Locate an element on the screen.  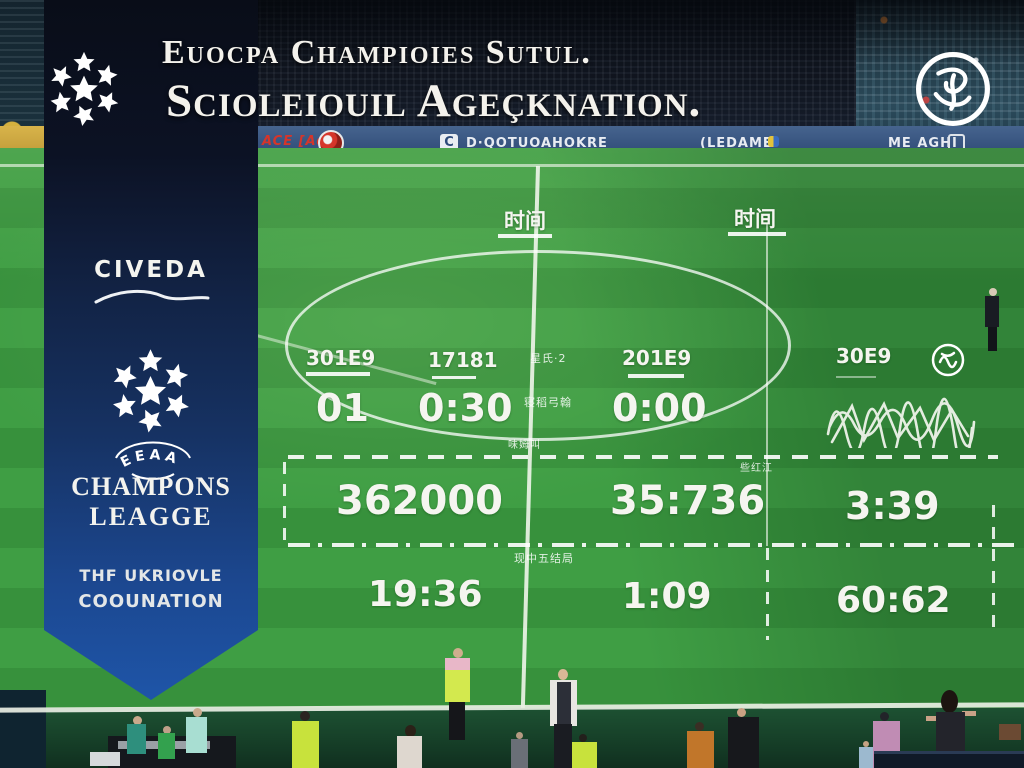
stat-r2c1: 362000 is located at coordinates (419, 501).